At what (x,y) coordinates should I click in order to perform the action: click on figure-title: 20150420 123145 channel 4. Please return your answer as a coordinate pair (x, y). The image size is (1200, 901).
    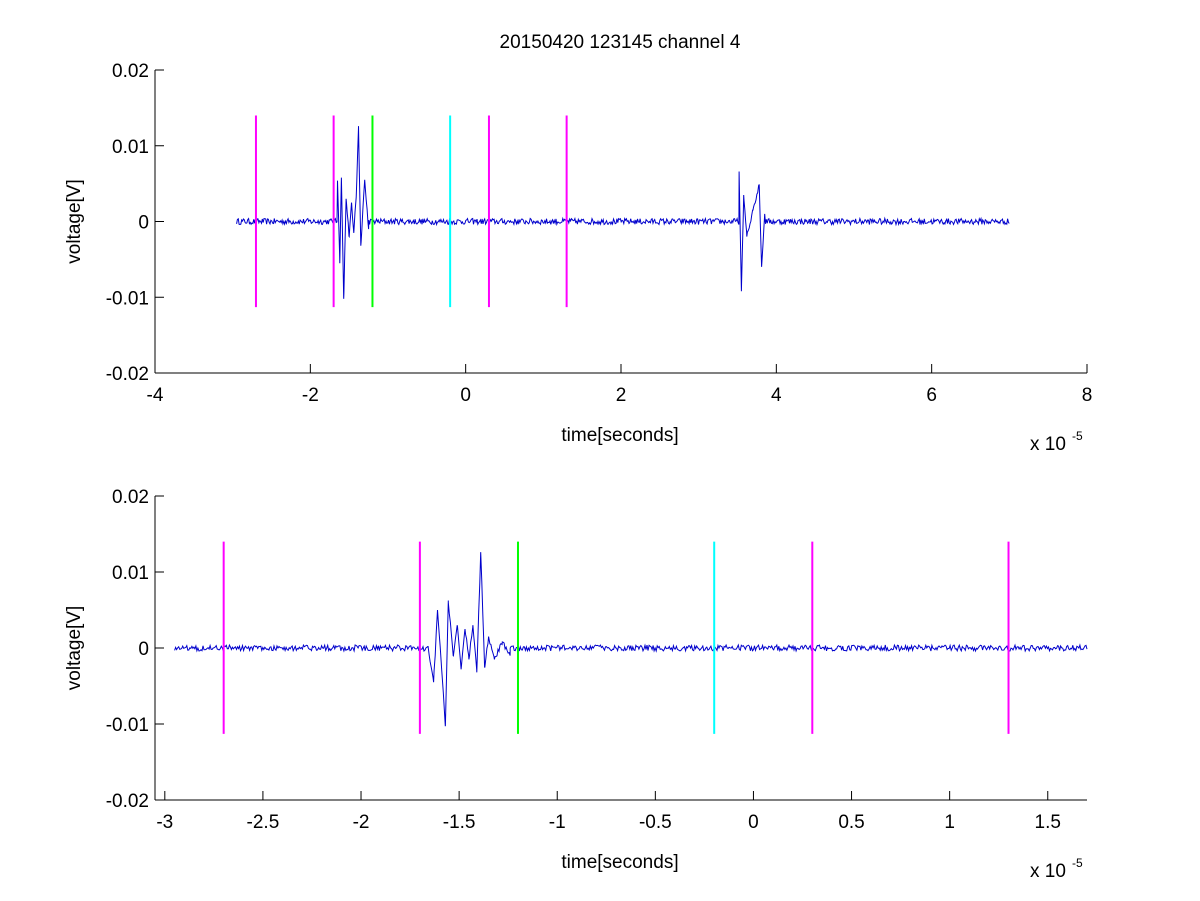
    Looking at the image, I should click on (620, 42).